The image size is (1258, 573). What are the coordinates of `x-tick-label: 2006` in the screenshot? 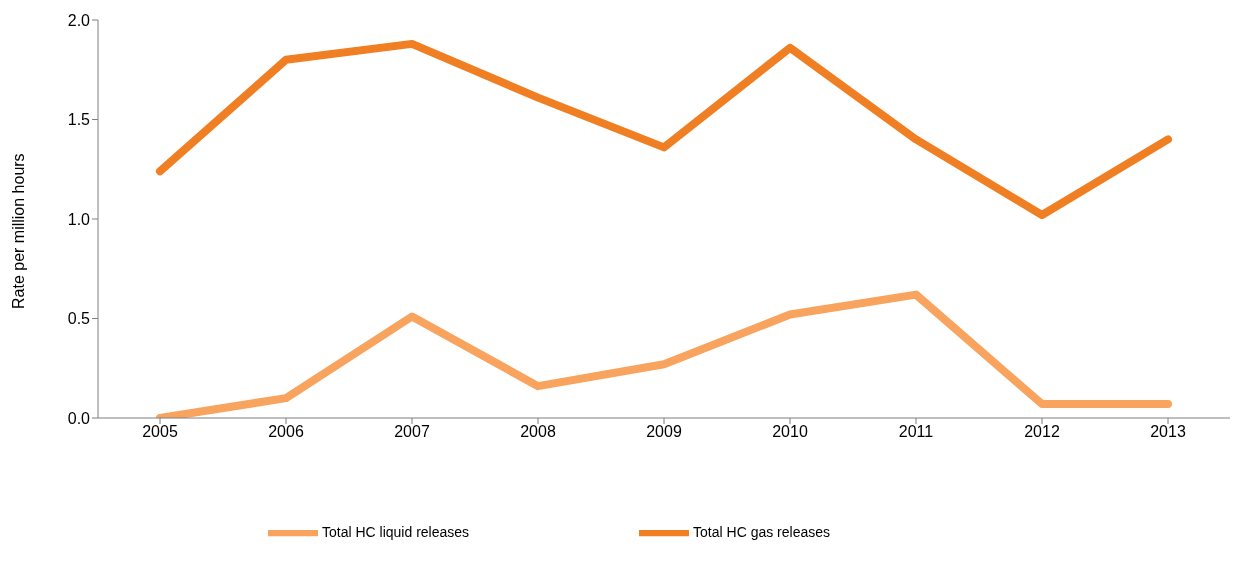 It's located at (286, 432).